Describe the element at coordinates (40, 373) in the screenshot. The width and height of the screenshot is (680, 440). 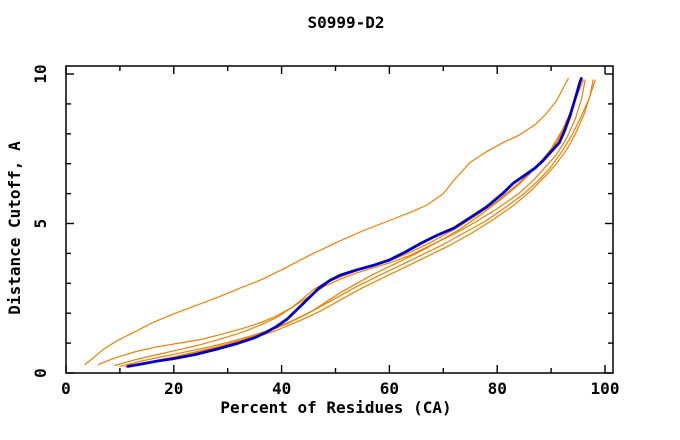
I see `y-tick-label: 0` at that location.